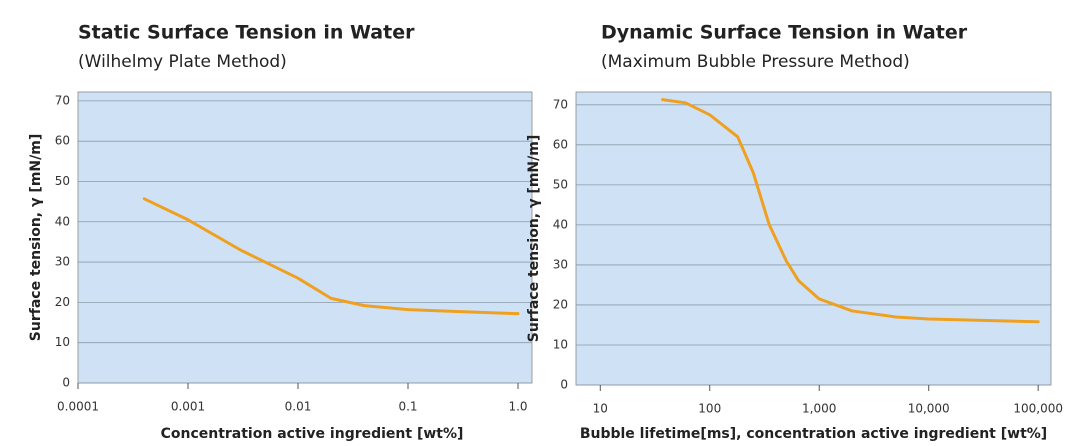 This screenshot has width=1077, height=446. What do you see at coordinates (517, 407) in the screenshot?
I see `x-tick-label: 1.0` at bounding box center [517, 407].